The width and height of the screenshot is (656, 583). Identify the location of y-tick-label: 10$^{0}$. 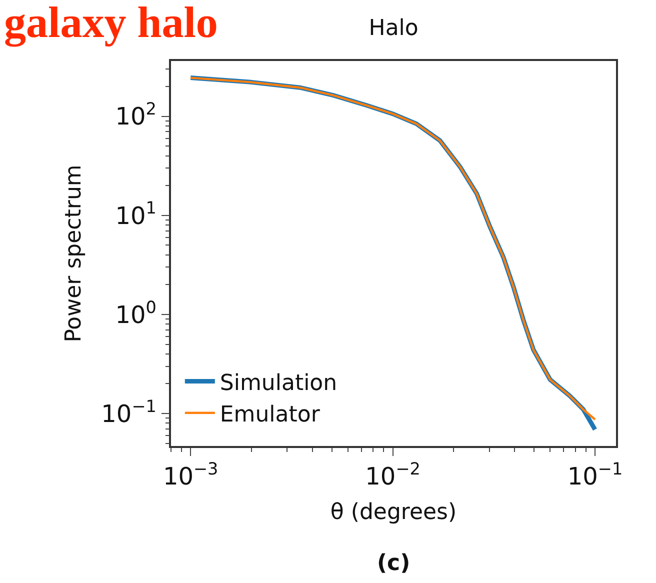
(135, 312).